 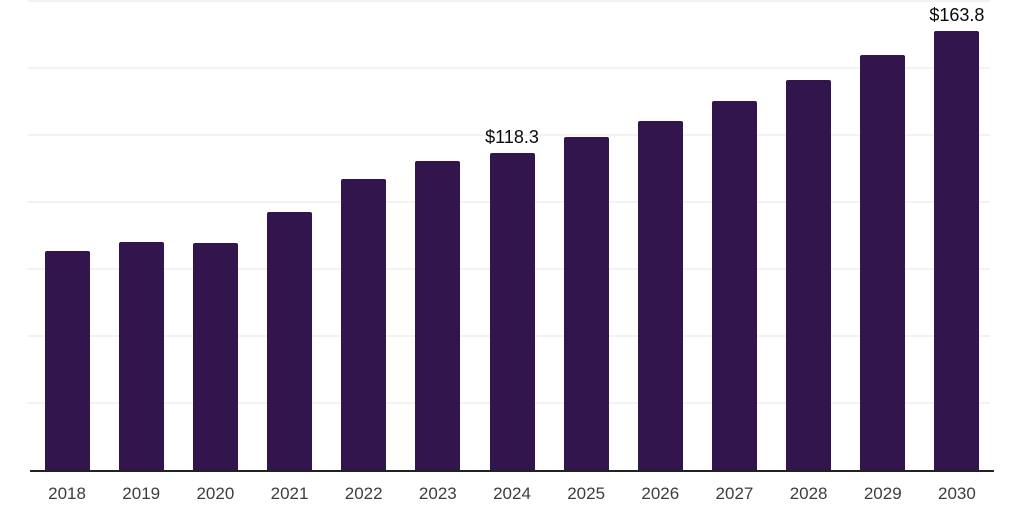 I want to click on bar-2023, so click(x=438, y=315).